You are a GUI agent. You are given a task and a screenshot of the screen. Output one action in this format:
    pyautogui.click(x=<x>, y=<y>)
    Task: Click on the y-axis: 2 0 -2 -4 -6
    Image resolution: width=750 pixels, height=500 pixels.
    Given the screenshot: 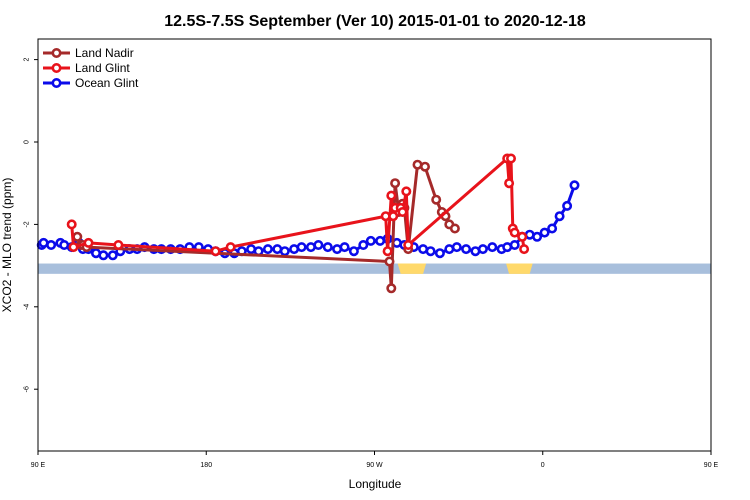 What is the action you would take?
    pyautogui.click(x=30, y=225)
    